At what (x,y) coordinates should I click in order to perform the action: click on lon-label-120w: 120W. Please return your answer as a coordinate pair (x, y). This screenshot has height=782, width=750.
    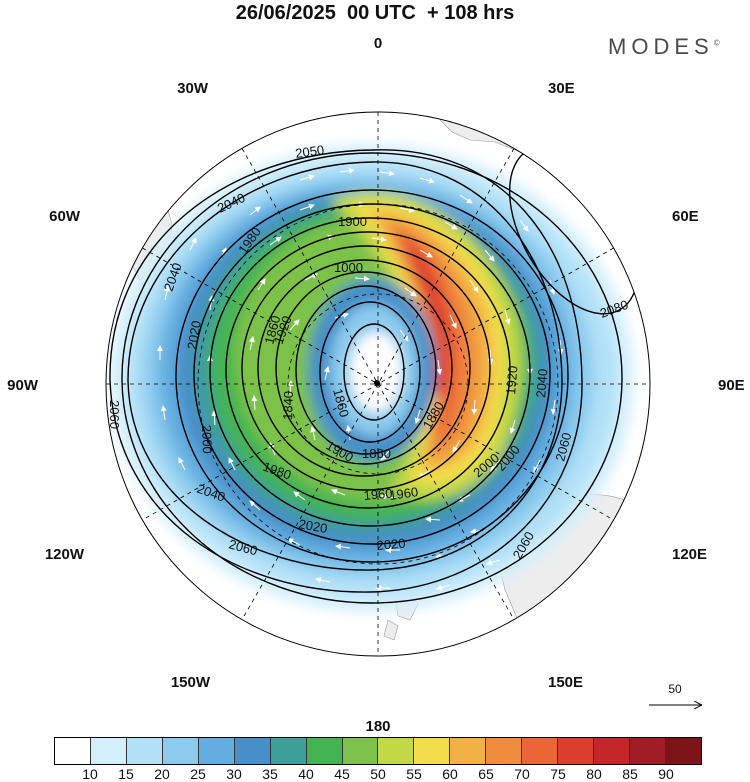
    Looking at the image, I should click on (65, 554).